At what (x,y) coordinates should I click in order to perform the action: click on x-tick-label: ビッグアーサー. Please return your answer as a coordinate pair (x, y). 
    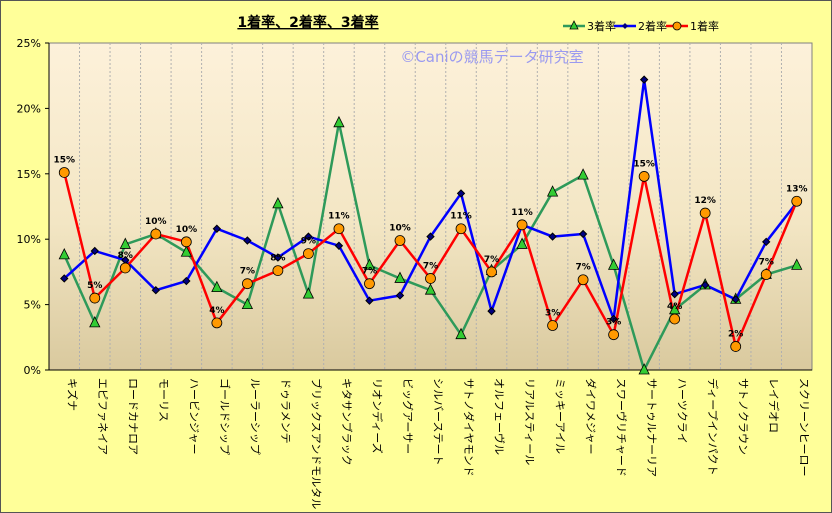
    Looking at the image, I should click on (408, 416).